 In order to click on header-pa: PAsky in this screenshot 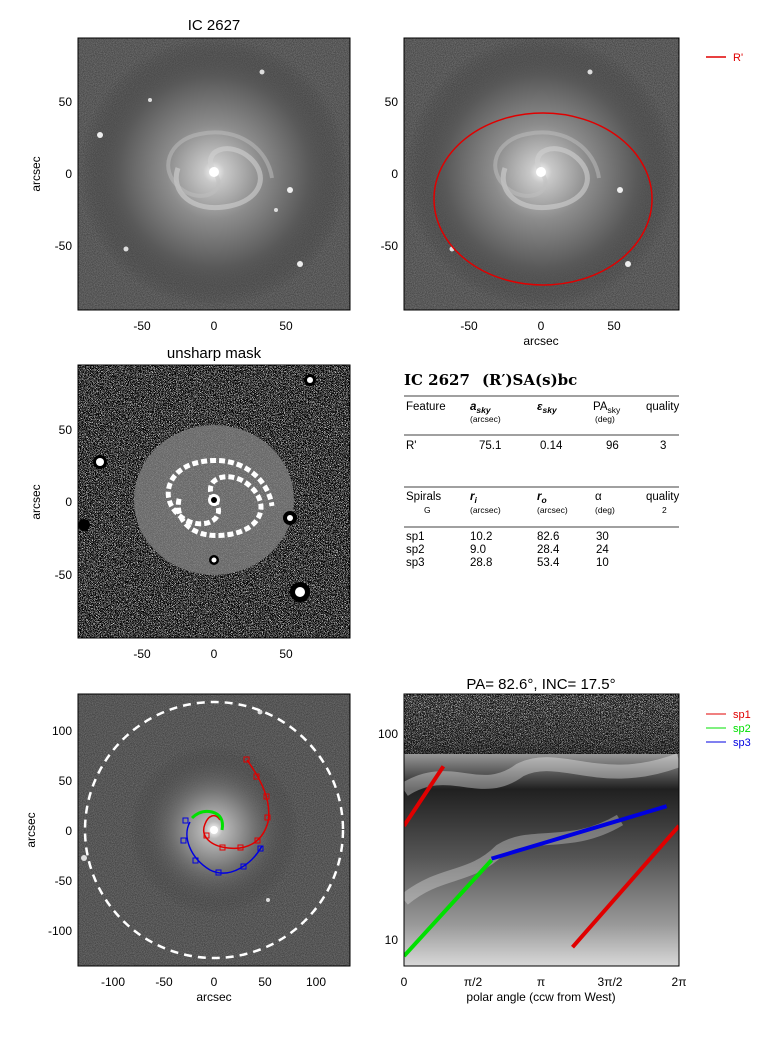, I will do `click(607, 408)`.